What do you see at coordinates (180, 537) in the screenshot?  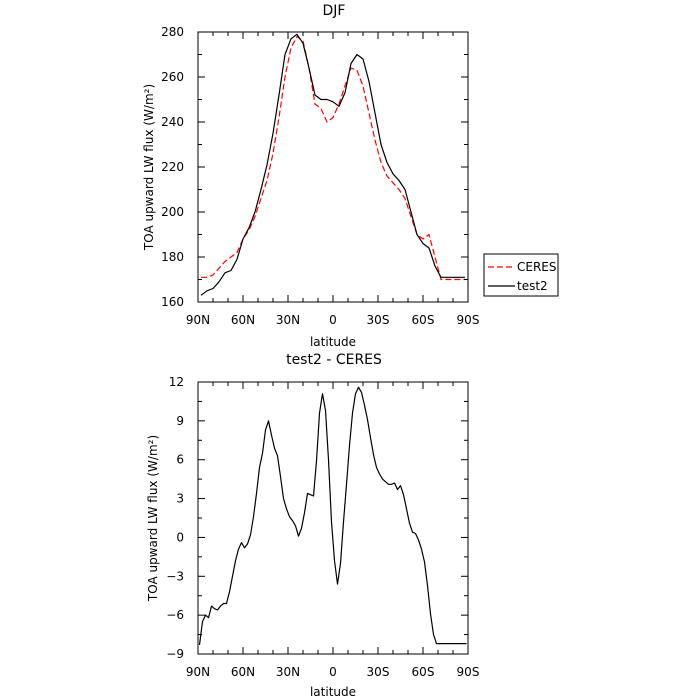 I see `y-tick-label: 0` at bounding box center [180, 537].